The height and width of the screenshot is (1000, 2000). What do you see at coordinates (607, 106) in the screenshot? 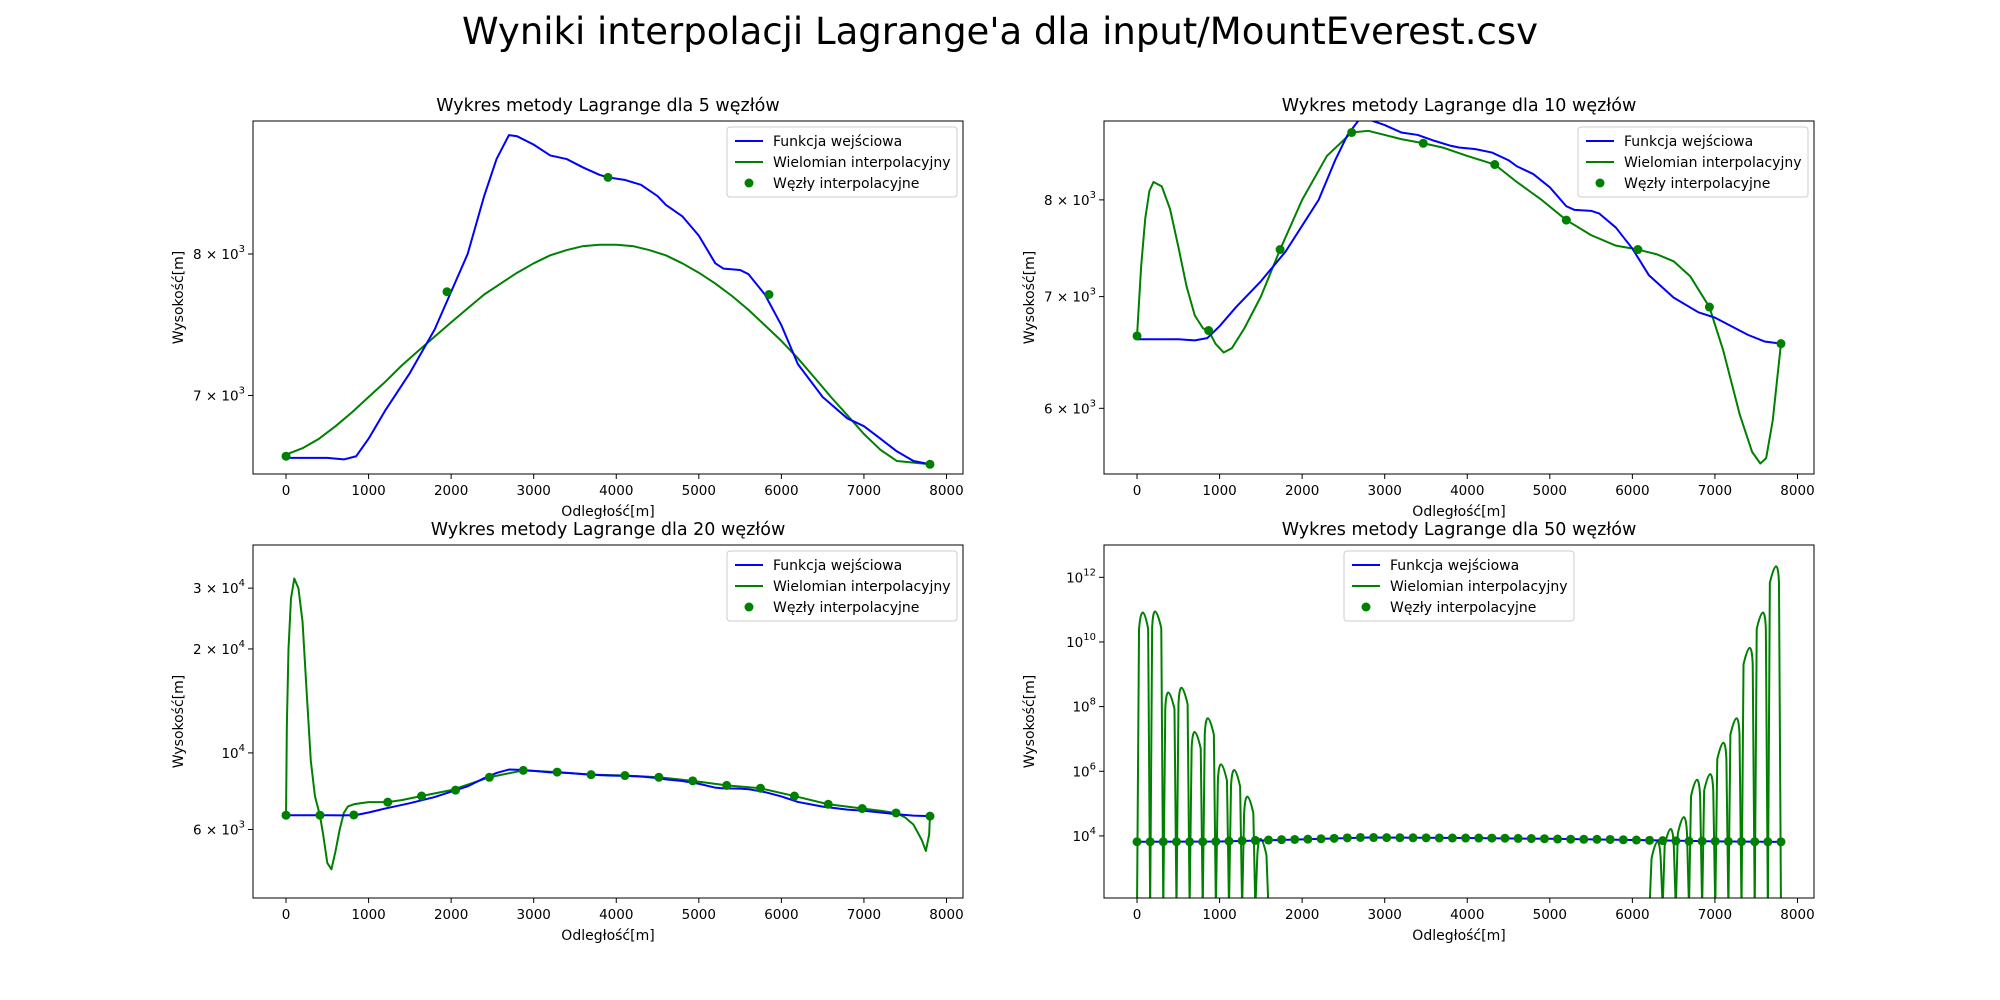
I see `subplot-title: Wykres metody Lagrange dla 5 węzłów` at bounding box center [607, 106].